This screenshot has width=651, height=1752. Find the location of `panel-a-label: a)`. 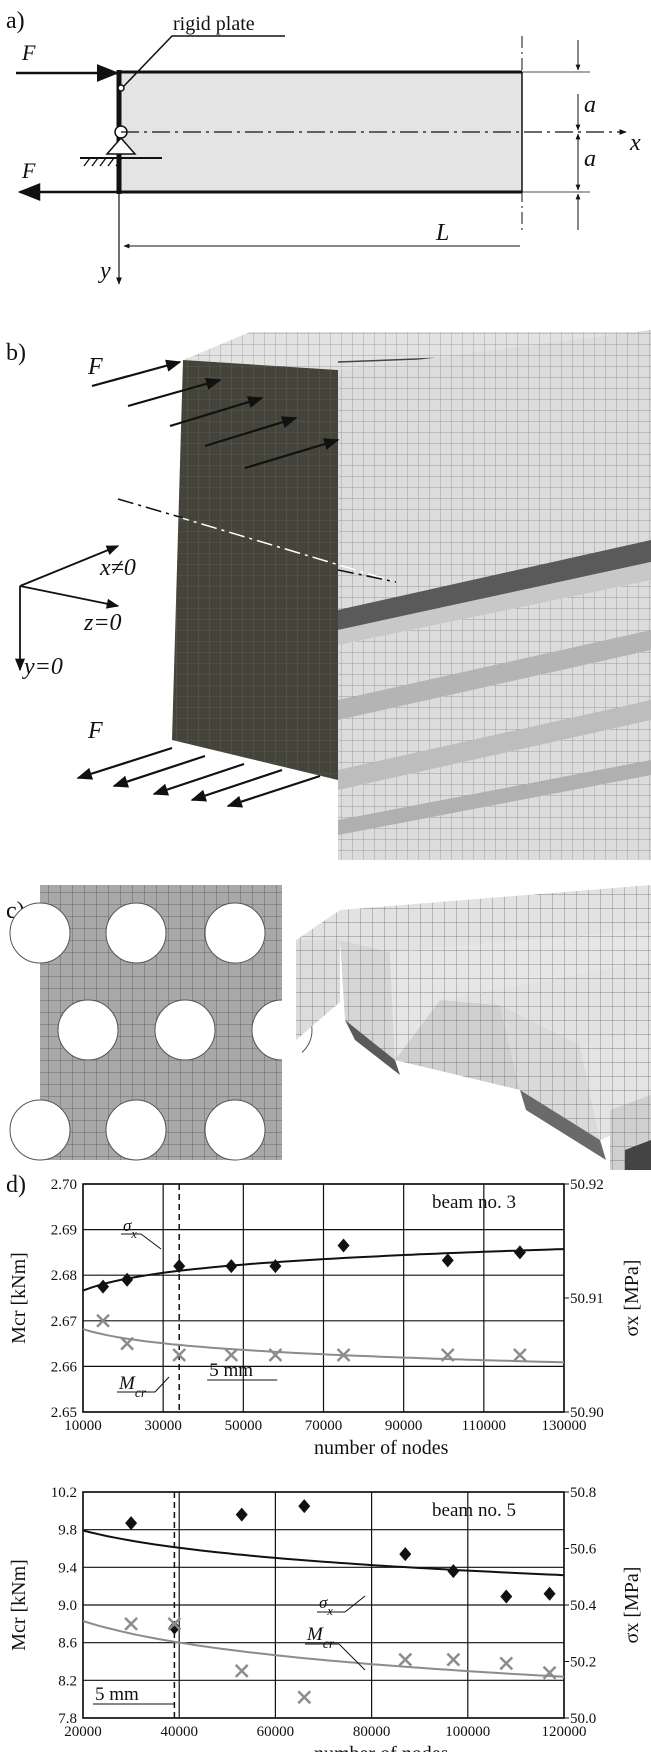

panel-a-label: a) is located at coordinates (15, 21).